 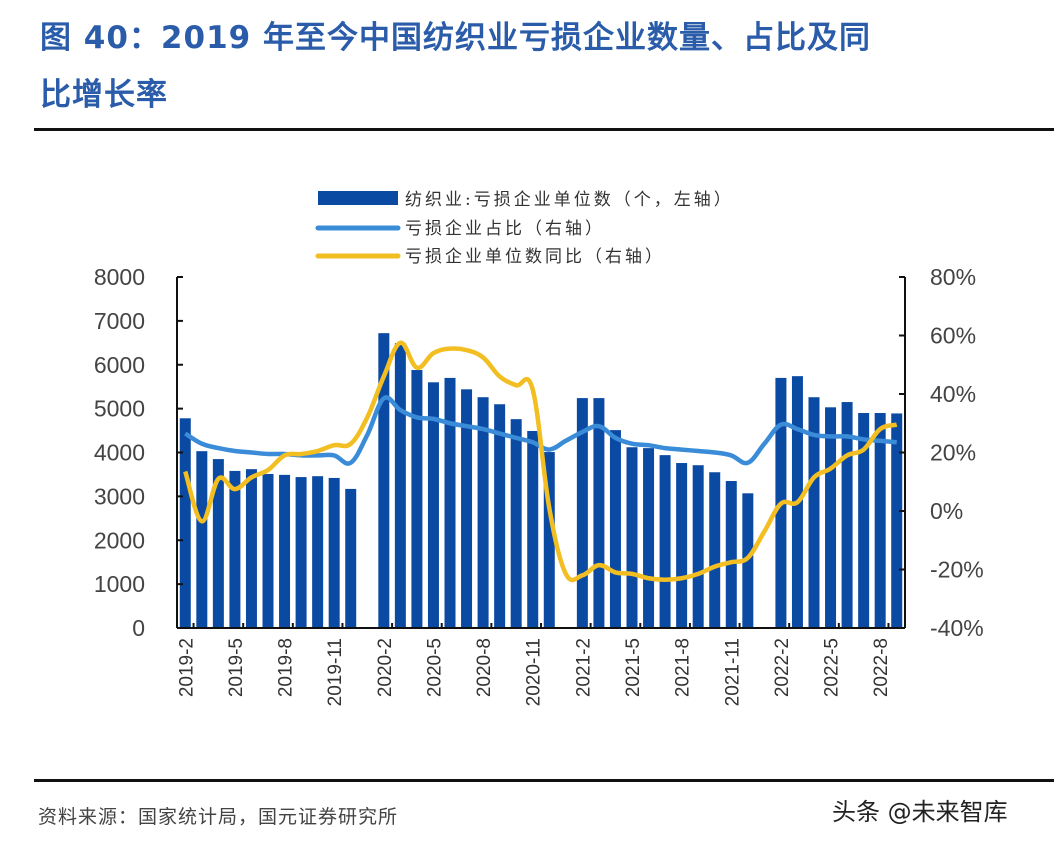 What do you see at coordinates (953, 394) in the screenshot?
I see `right-tick-label: 40%` at bounding box center [953, 394].